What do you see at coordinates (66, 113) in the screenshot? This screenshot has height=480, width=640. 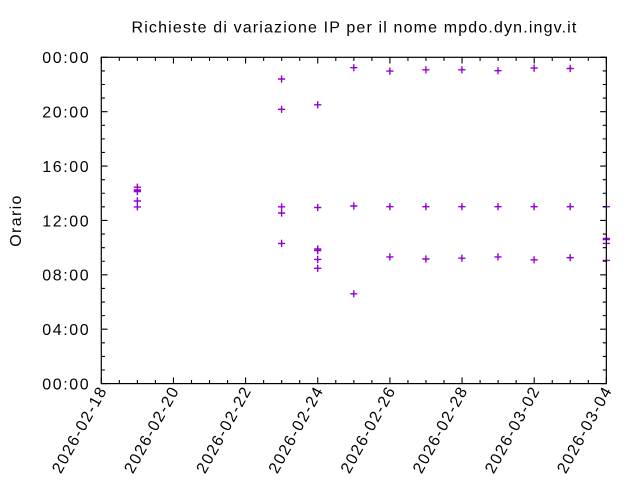 I see `svg-text: 20:00` at bounding box center [66, 113].